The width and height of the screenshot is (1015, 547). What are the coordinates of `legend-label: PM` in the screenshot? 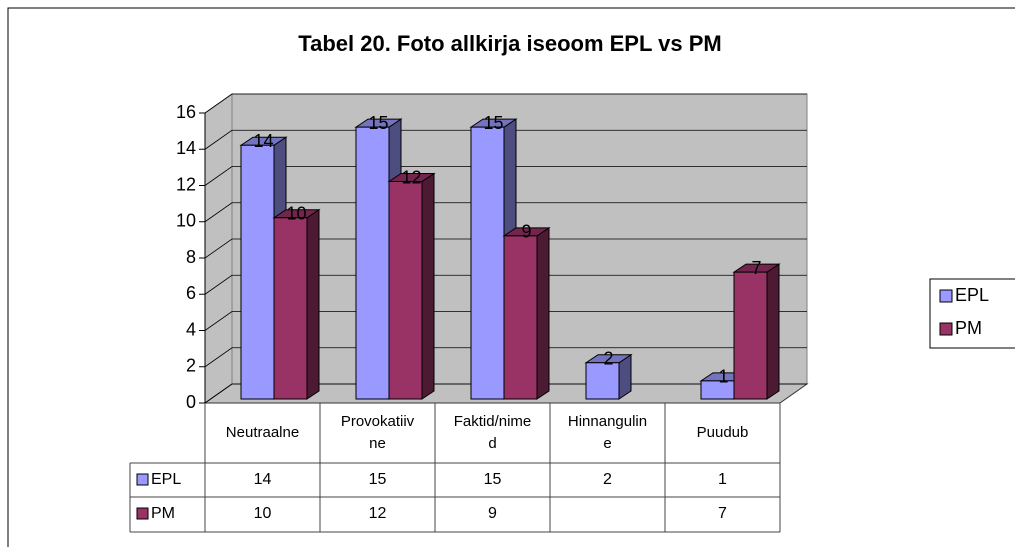 It's located at (968, 328).